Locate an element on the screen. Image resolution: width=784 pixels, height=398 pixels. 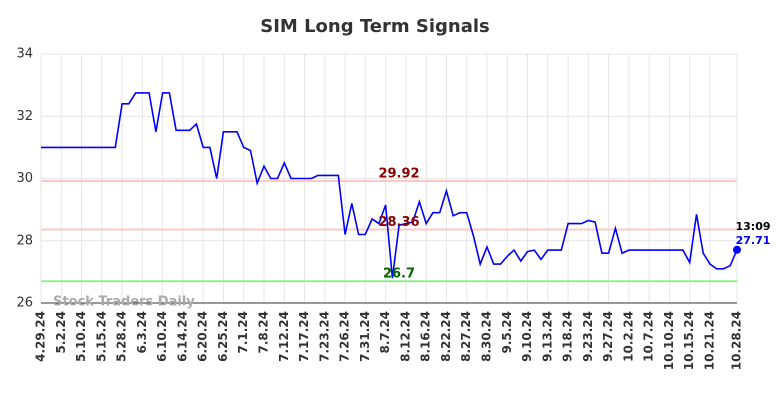
last-time: 13:09 is located at coordinates (752, 226).